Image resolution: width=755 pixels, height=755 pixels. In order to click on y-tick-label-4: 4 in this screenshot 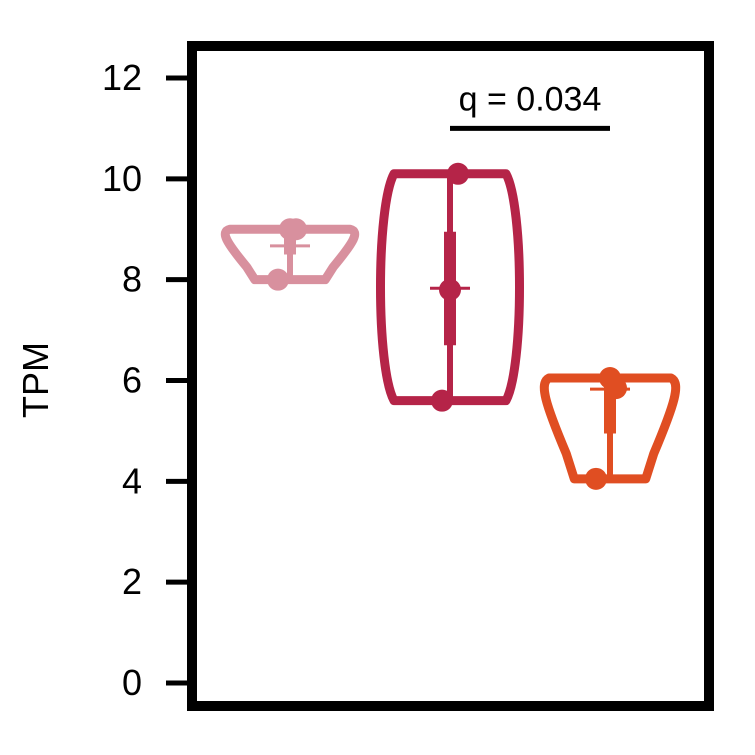, I will do `click(132, 480)`.